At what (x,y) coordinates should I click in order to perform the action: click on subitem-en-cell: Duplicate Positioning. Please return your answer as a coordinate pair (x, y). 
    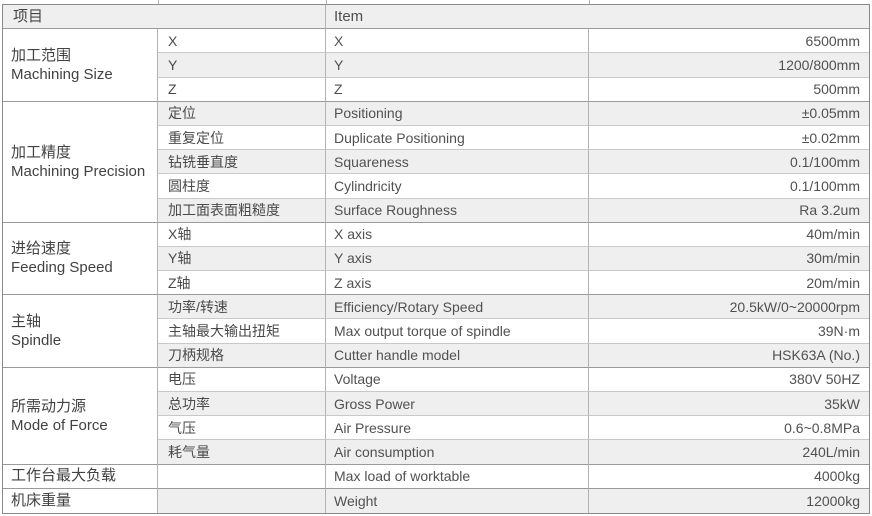
    Looking at the image, I should click on (457, 138).